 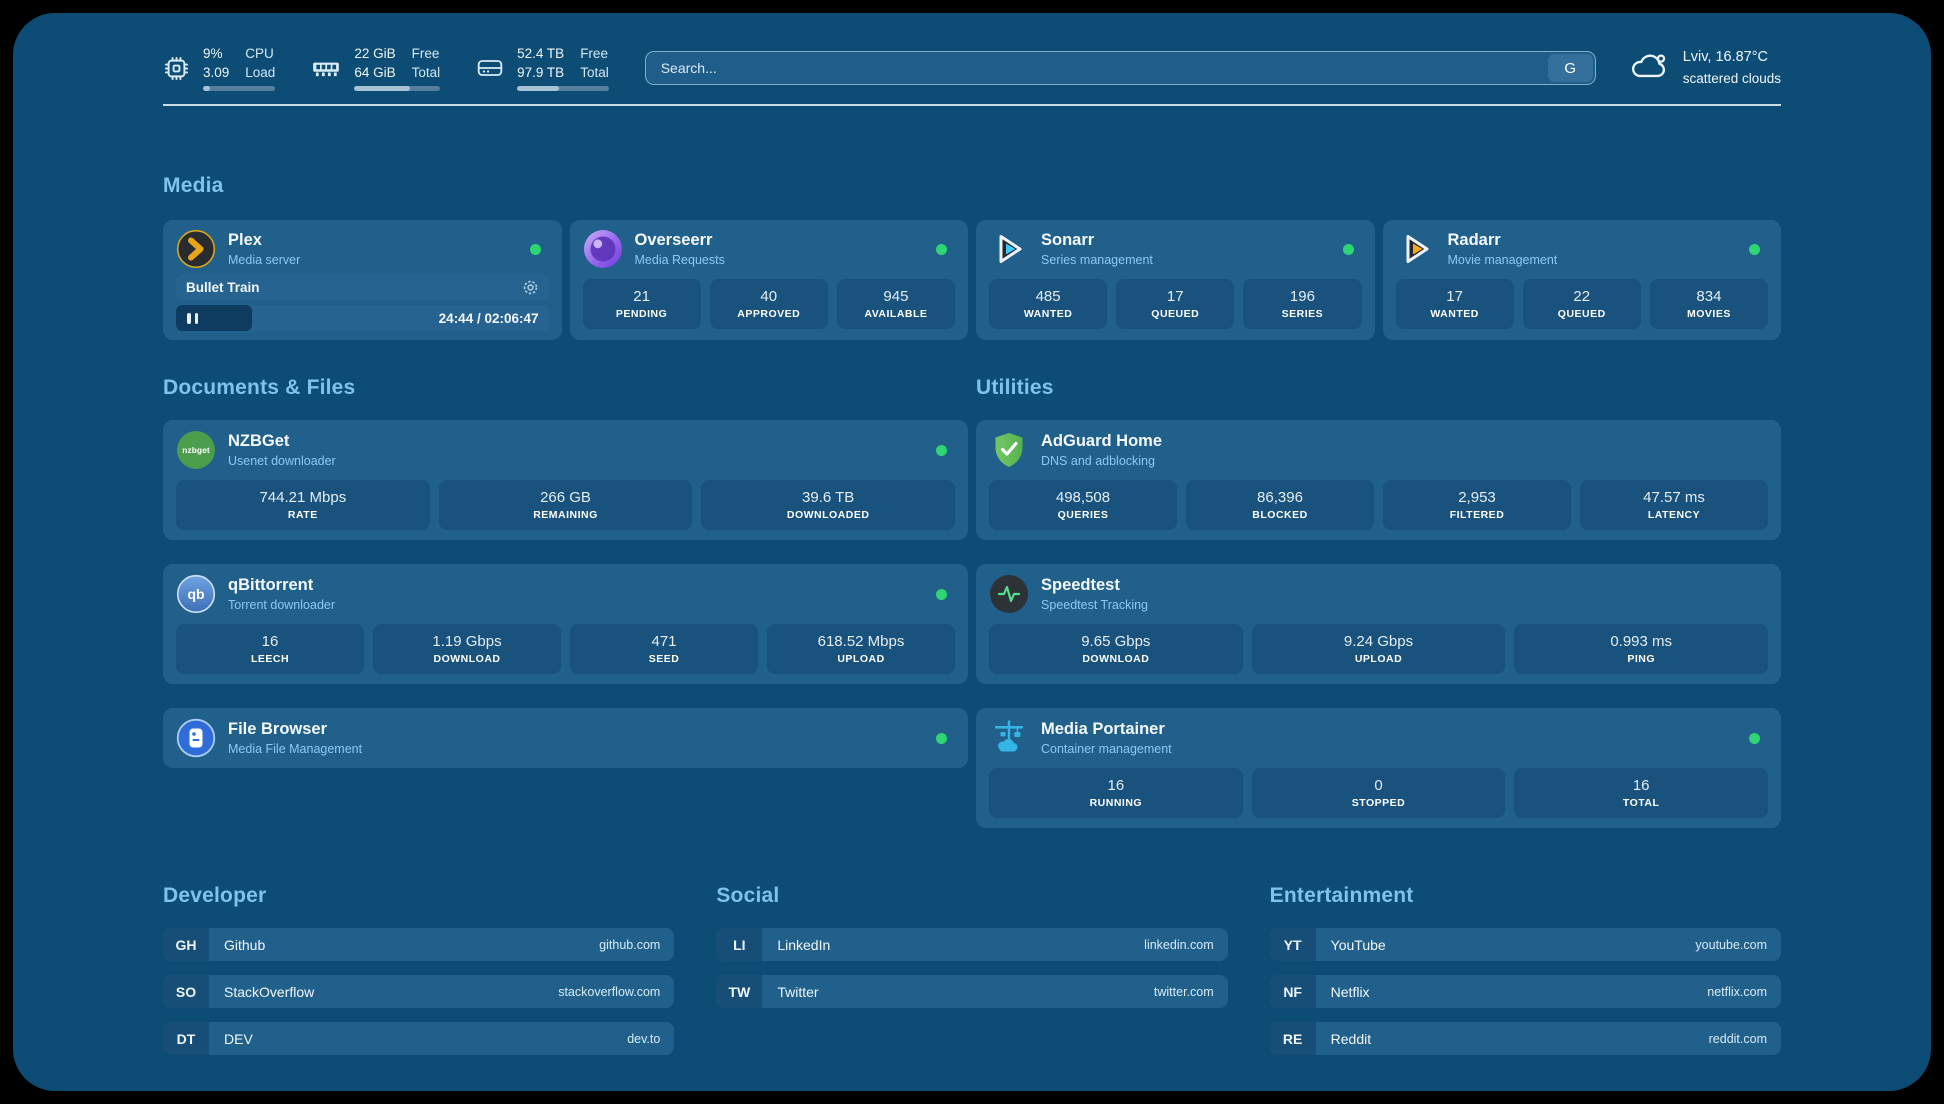 What do you see at coordinates (425, 54) in the screenshot?
I see `memory-free-label: Free` at bounding box center [425, 54].